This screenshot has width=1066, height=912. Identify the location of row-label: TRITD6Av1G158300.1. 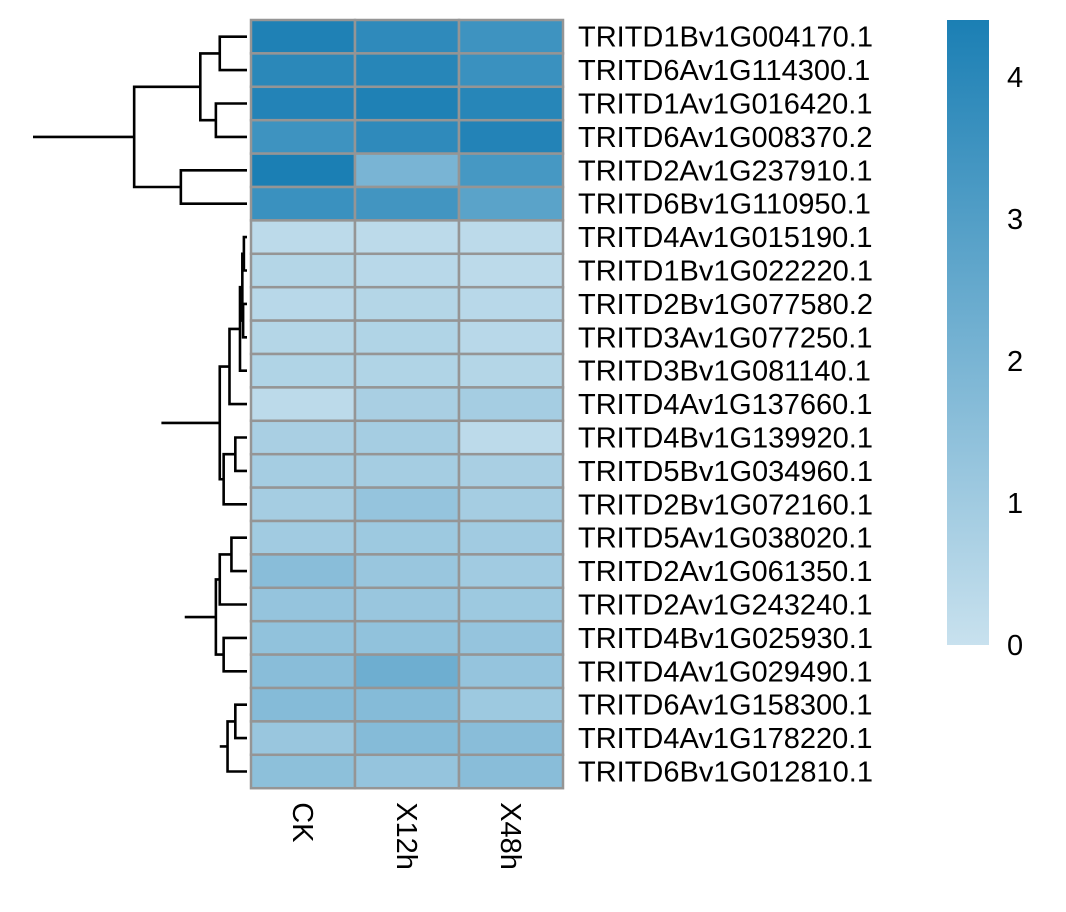
(725, 706).